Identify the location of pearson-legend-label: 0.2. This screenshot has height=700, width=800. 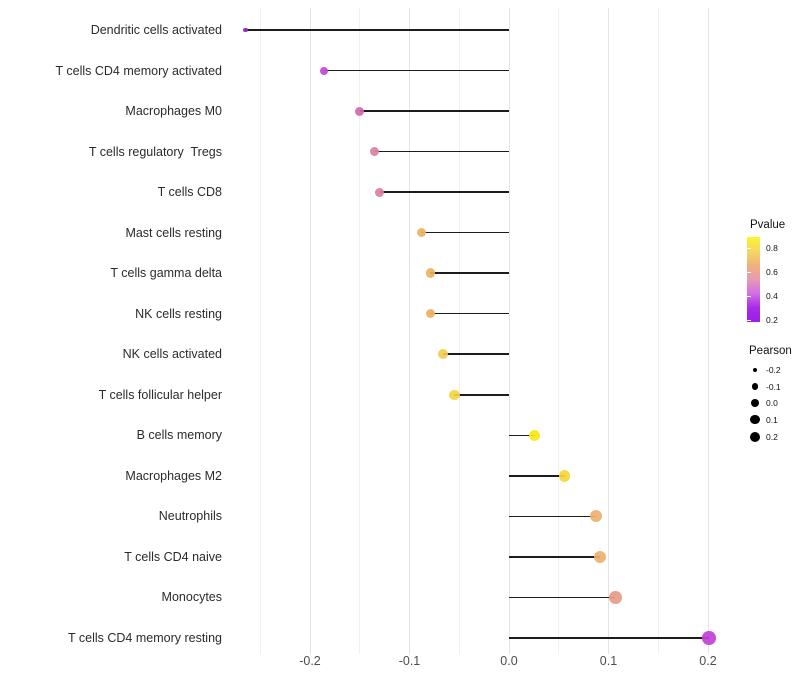
(772, 437).